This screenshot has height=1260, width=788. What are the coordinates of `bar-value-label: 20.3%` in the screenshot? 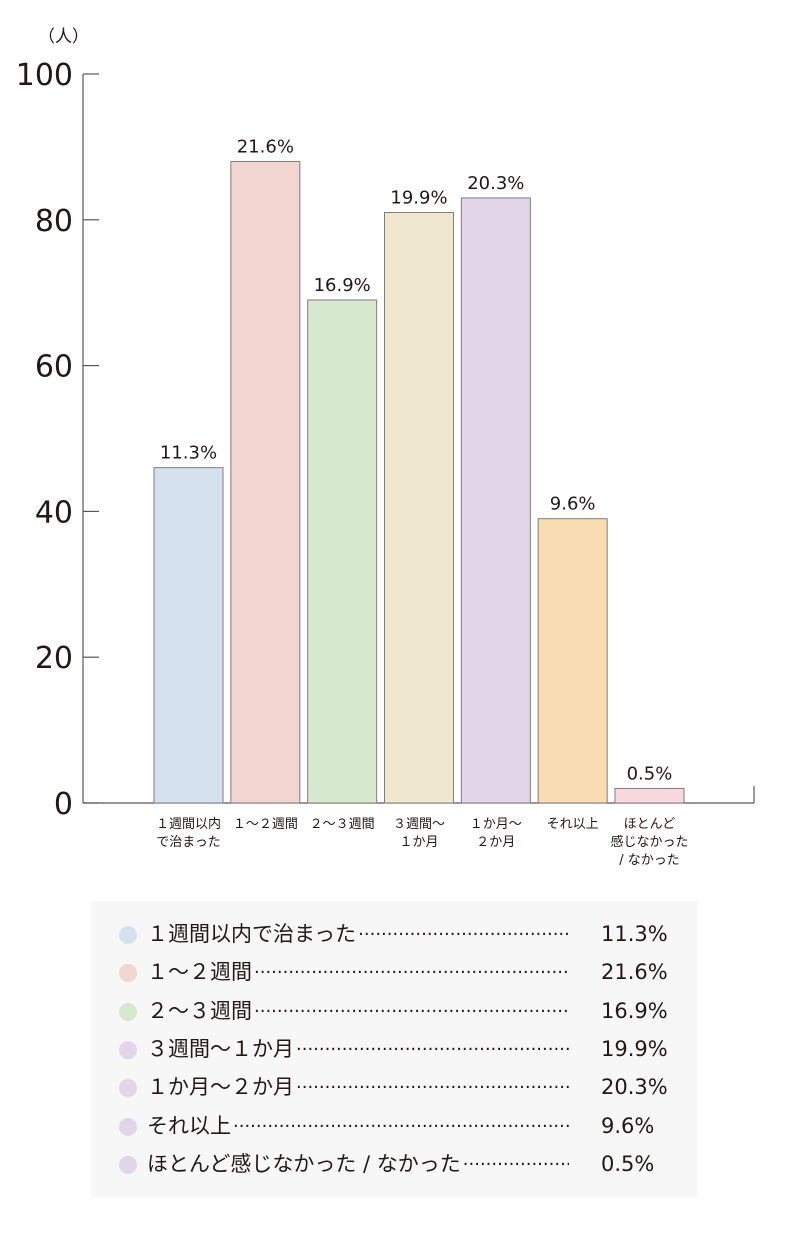 It's located at (495, 183).